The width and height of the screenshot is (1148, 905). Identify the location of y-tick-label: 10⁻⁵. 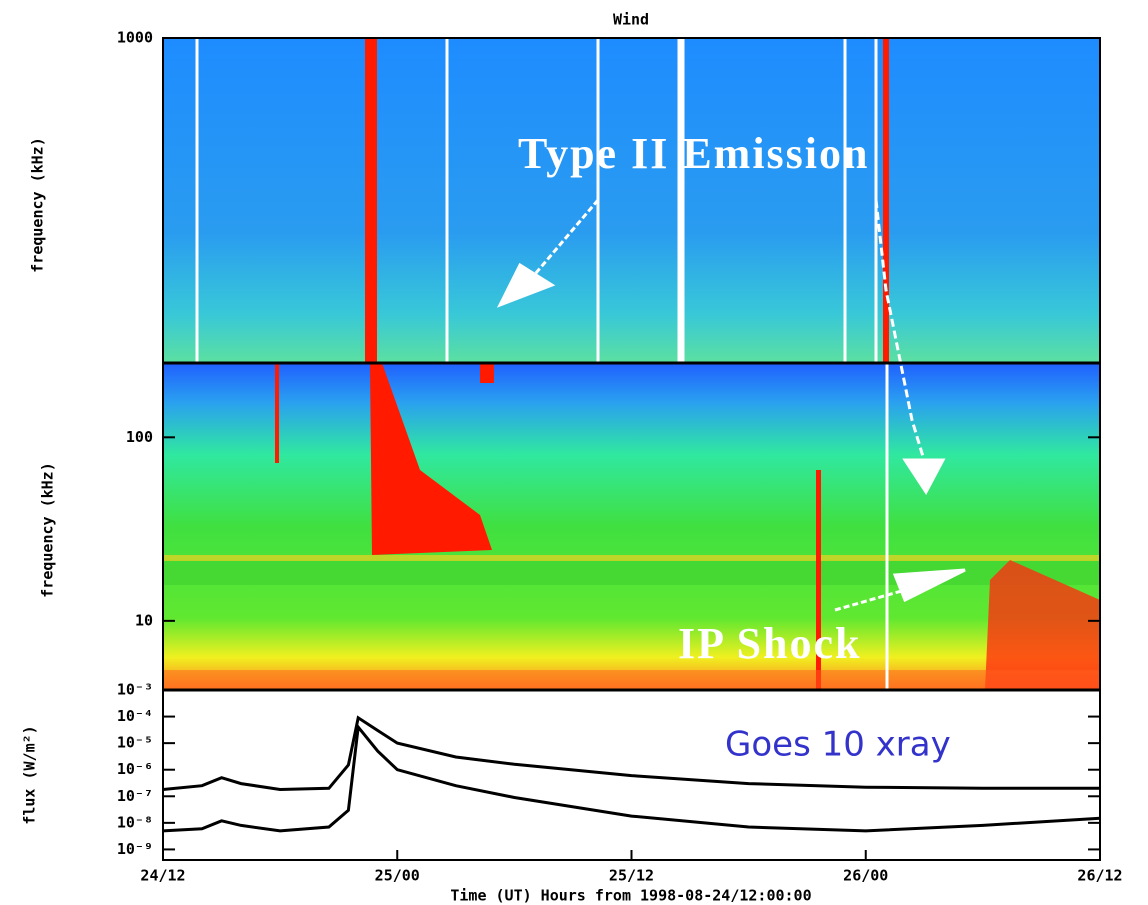
(135, 743).